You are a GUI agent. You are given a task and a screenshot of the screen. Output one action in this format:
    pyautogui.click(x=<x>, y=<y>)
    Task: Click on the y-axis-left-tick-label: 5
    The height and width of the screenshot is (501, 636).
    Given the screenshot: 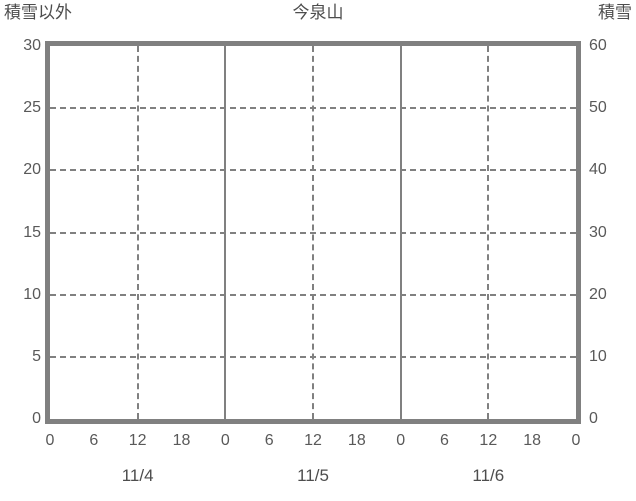 What is the action you would take?
    pyautogui.click(x=36, y=356)
    